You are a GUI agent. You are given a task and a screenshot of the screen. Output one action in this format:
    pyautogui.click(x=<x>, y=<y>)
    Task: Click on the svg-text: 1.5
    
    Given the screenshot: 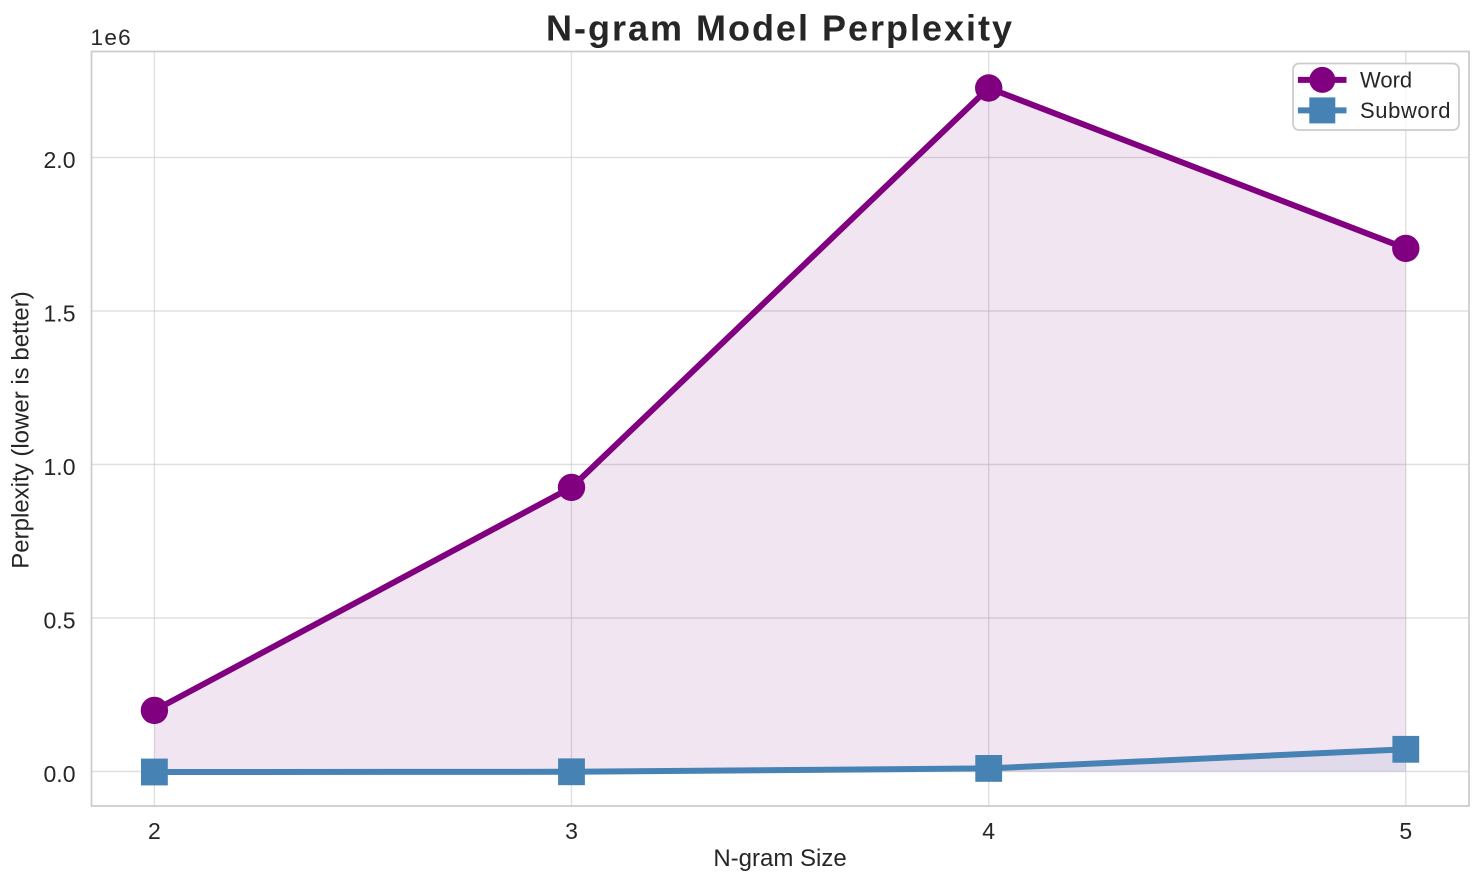 What is the action you would take?
    pyautogui.click(x=60, y=313)
    